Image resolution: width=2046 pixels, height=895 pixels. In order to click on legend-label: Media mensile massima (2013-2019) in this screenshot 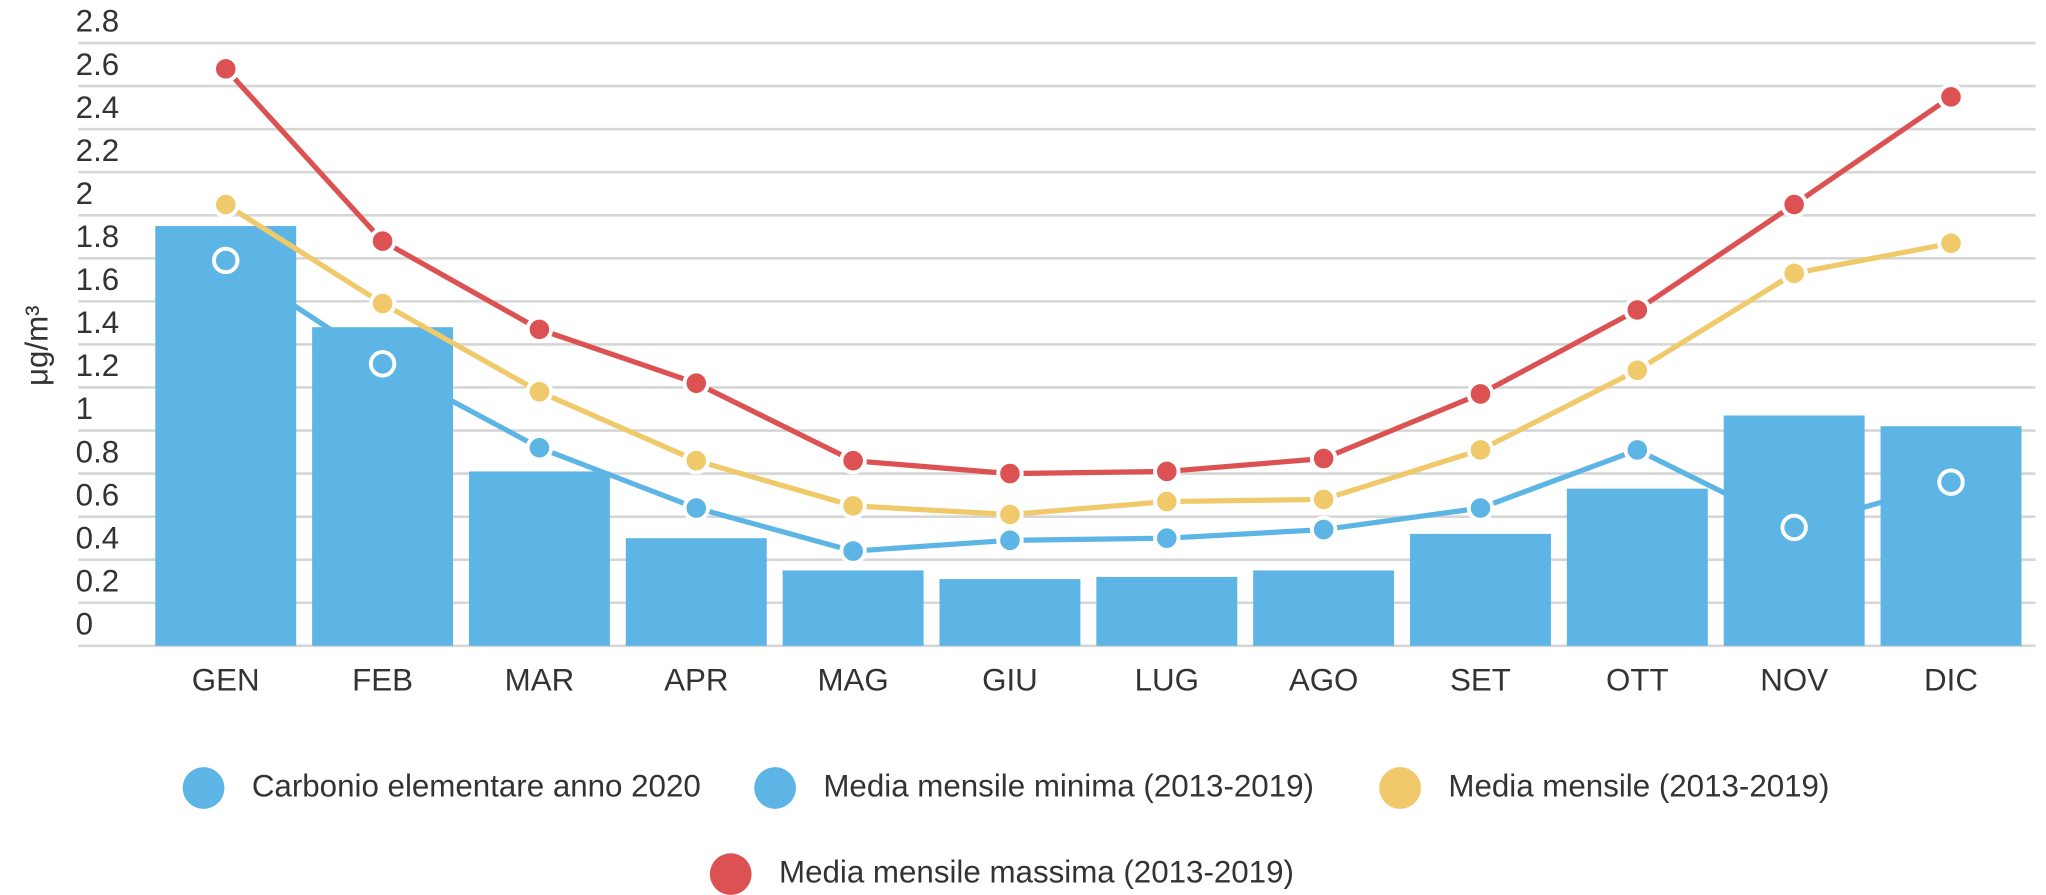, I will do `click(1036, 871)`.